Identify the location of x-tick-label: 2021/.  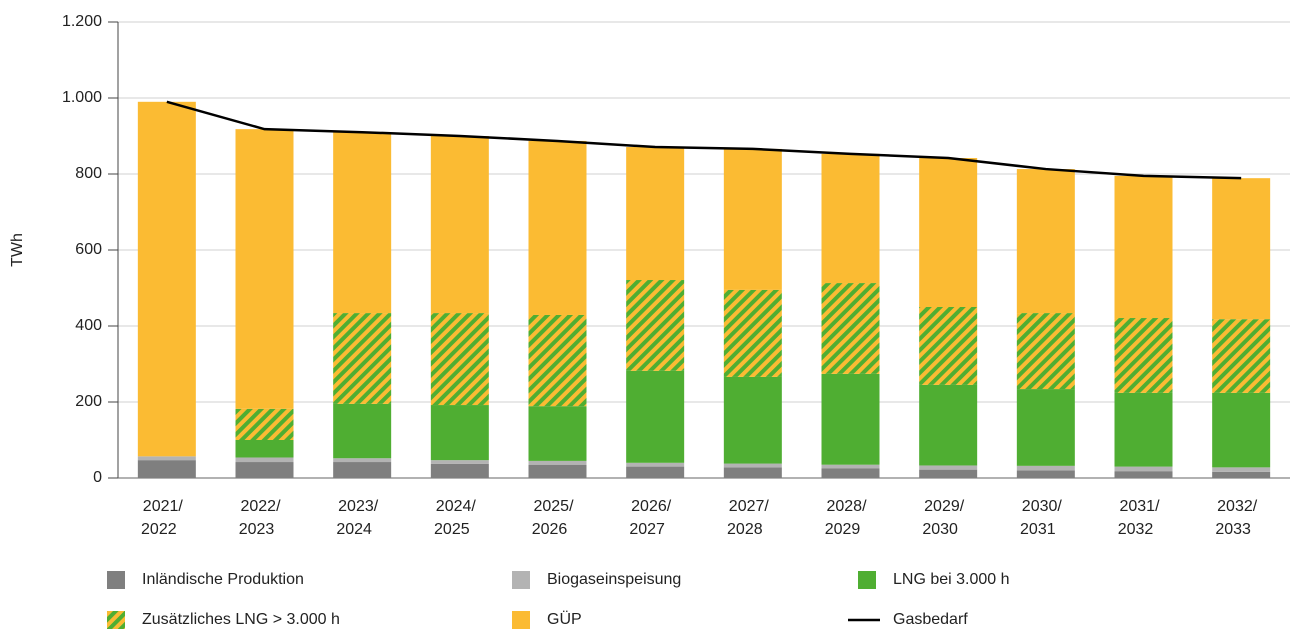
(163, 506).